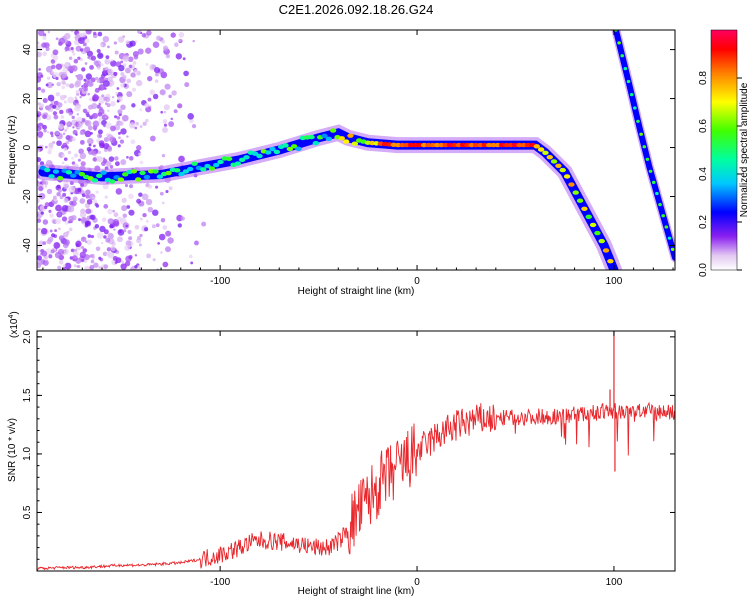  I want to click on colorbar-tick-label: 0.4, so click(703, 174).